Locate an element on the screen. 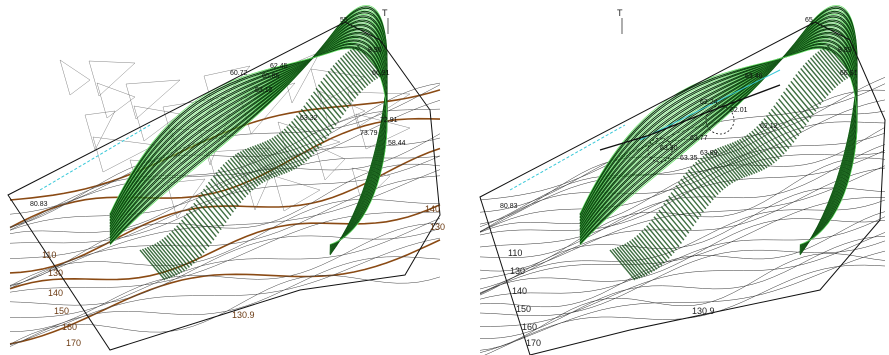  contour-elevation-label: 150 is located at coordinates (61, 311).